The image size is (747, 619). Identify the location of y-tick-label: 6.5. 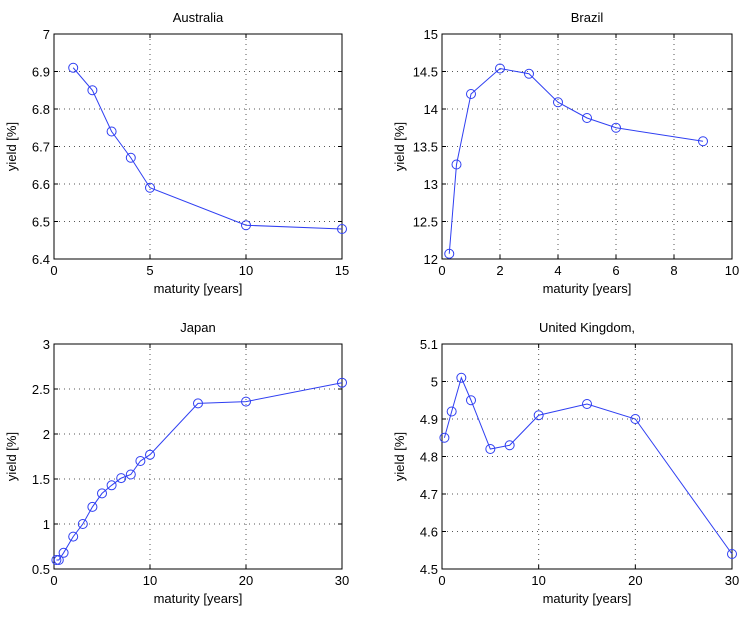
(41, 222).